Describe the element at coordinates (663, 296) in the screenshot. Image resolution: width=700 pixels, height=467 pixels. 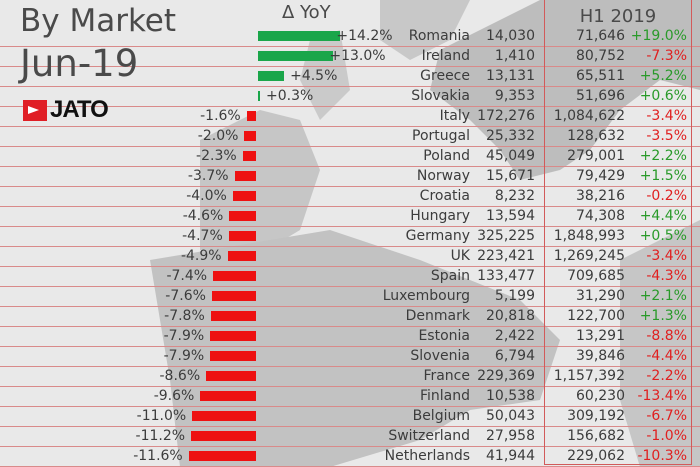
I see `h1-change: +2.1%` at that location.